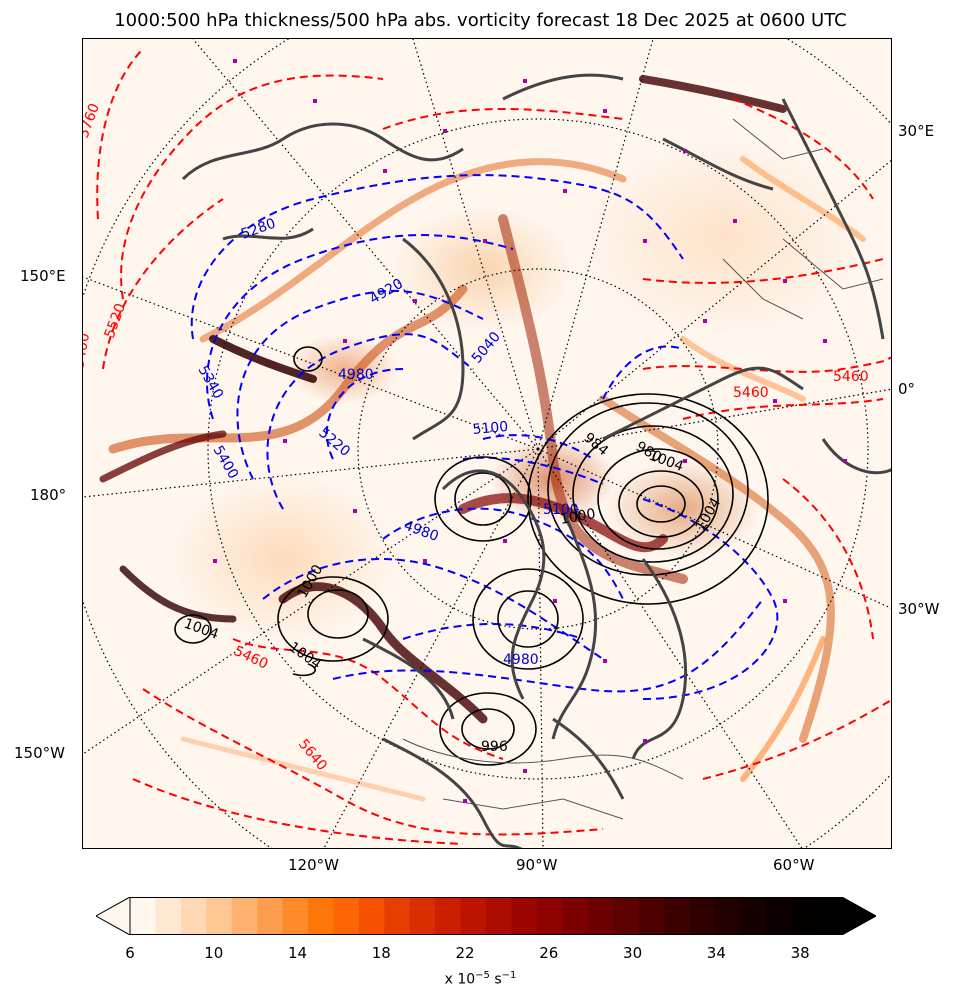  What do you see at coordinates (421, 531) in the screenshot?
I see `blue-label-8: 4980` at bounding box center [421, 531].